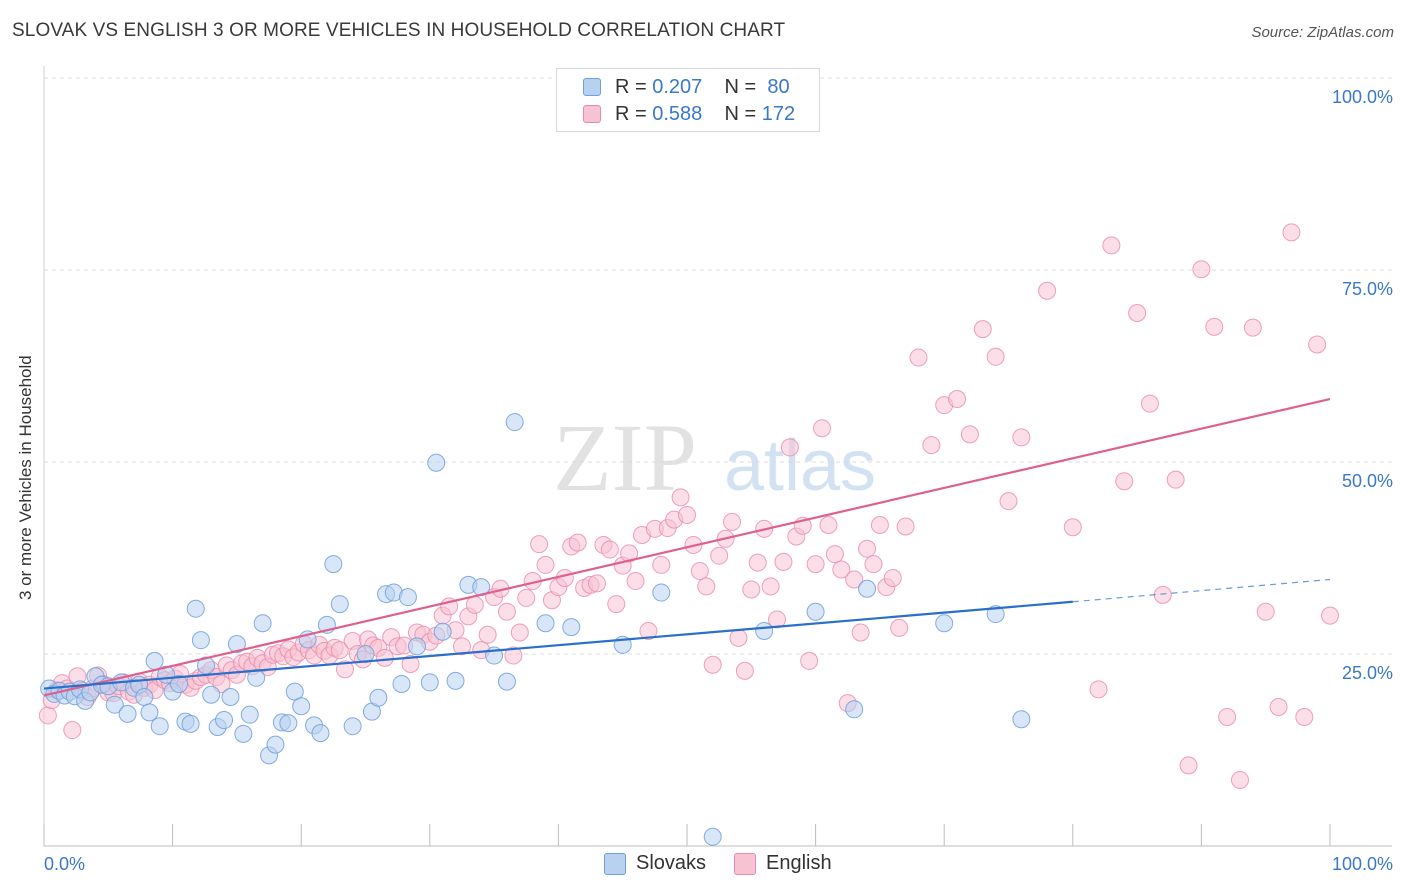 This screenshot has height=892, width=1406. I want to click on trend-line-slovaks-extension, so click(1201, 590).